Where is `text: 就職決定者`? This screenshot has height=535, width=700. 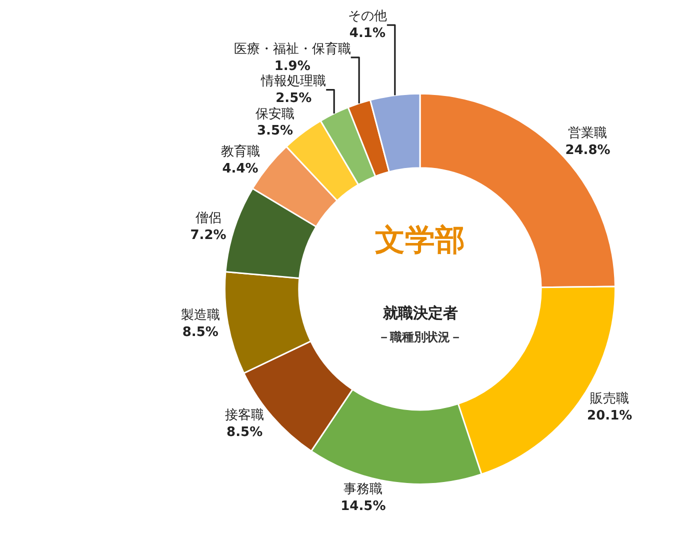
text: 就職決定者 is located at coordinates (420, 313).